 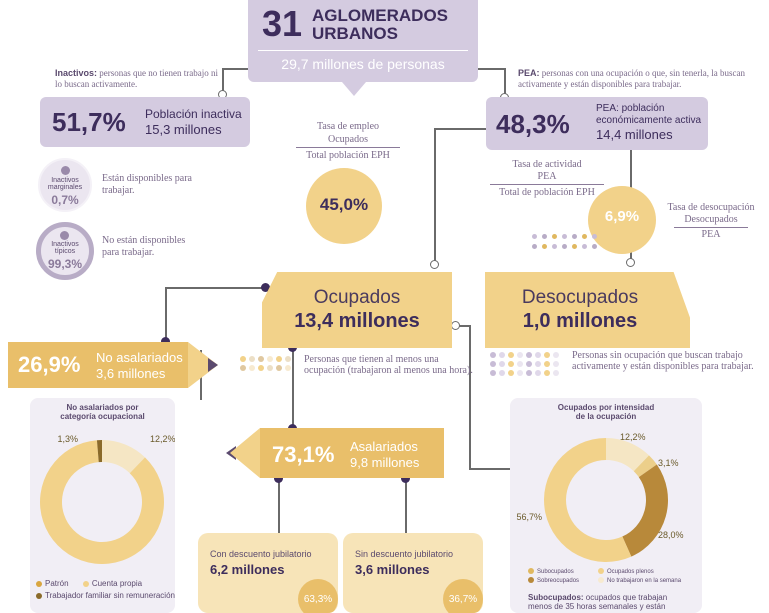 I want to click on tasa-empleo-circle: 45,0%, so click(x=344, y=206).